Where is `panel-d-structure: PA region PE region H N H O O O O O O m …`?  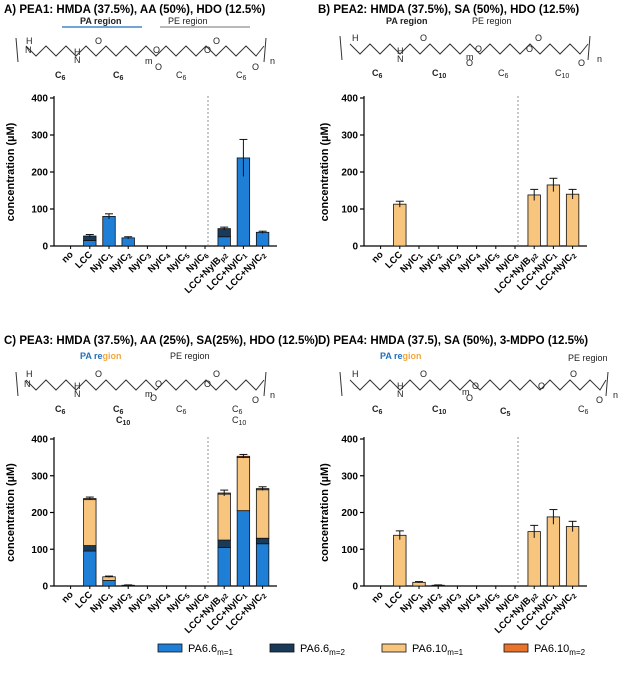
panel-d-structure: PA region PE region H N H O O O O O O m … is located at coordinates (478, 384).